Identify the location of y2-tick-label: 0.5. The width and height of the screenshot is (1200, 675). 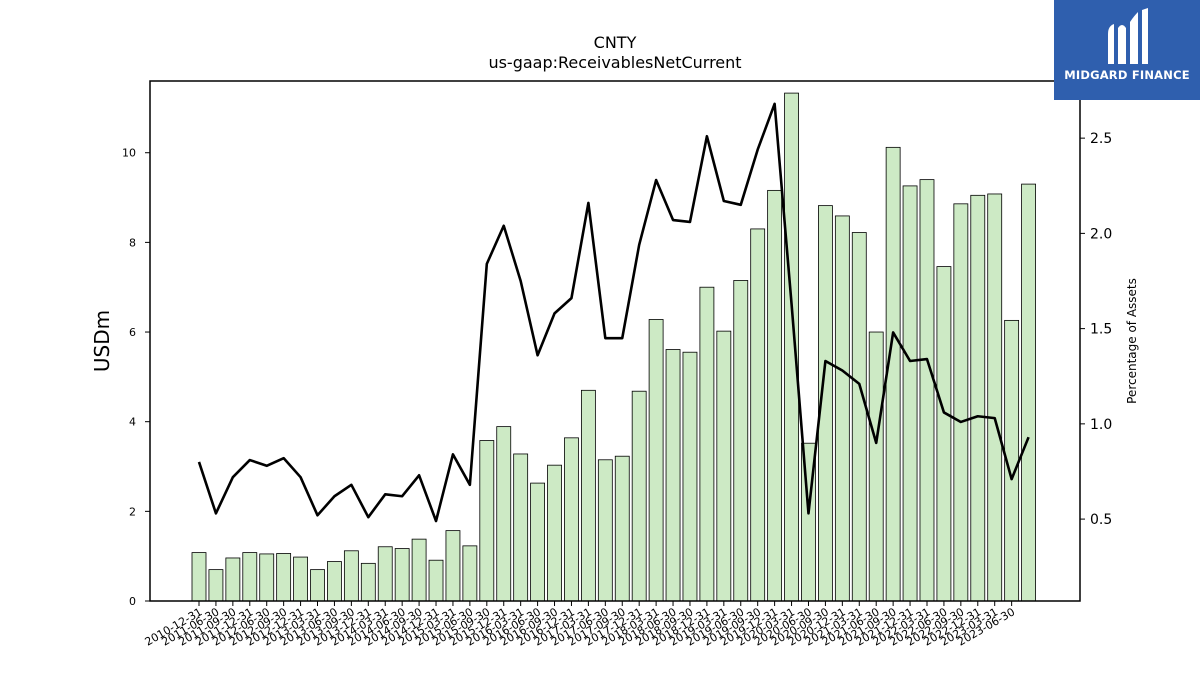
(1101, 520).